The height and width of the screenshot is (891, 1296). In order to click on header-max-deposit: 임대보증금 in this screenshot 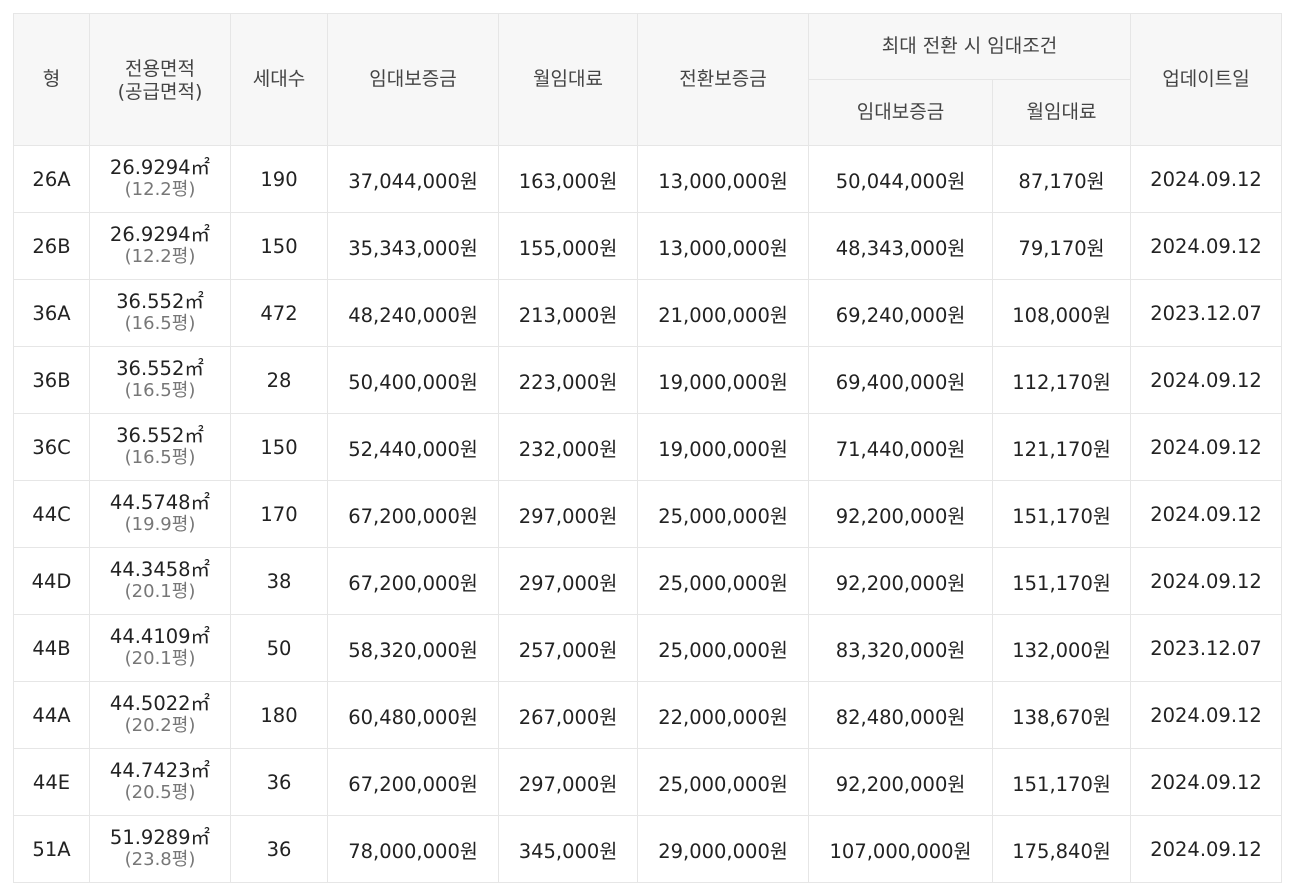, I will do `click(900, 112)`.